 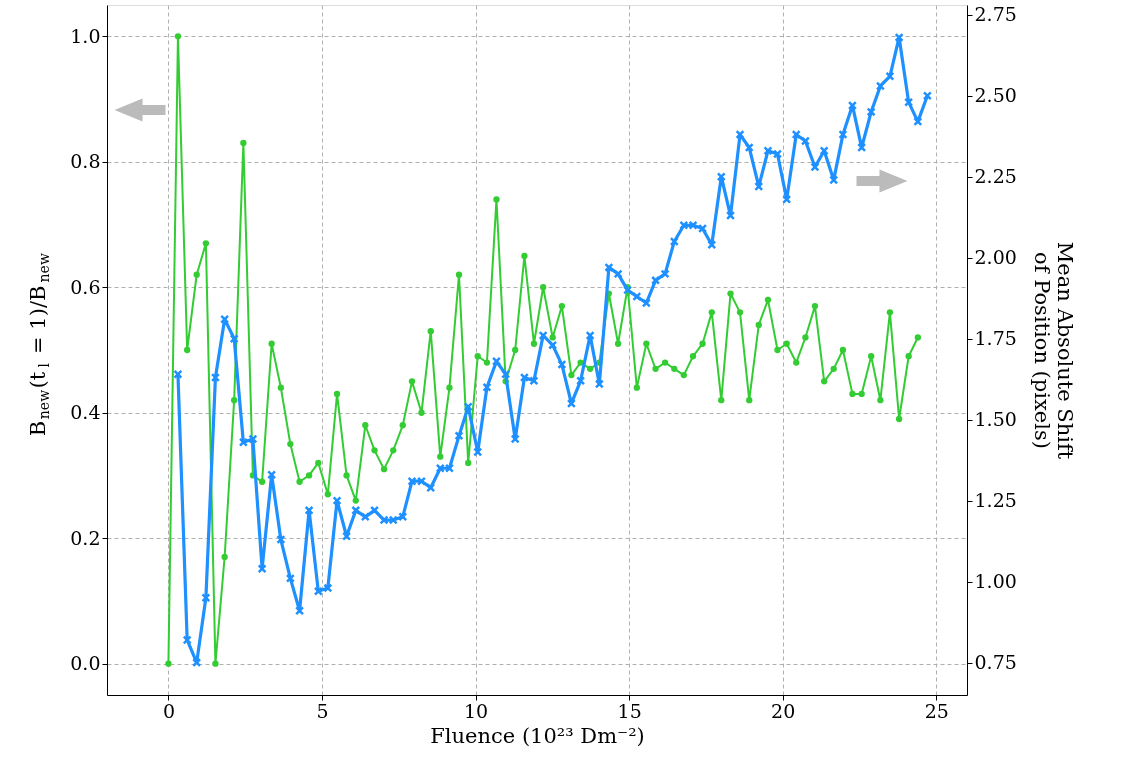 What do you see at coordinates (629, 710) in the screenshot?
I see `x-tick-label: 15` at bounding box center [629, 710].